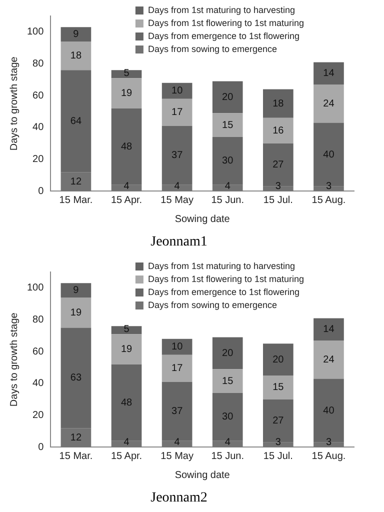 The width and height of the screenshot is (384, 512). I want to click on data-label: 20, so click(228, 353).